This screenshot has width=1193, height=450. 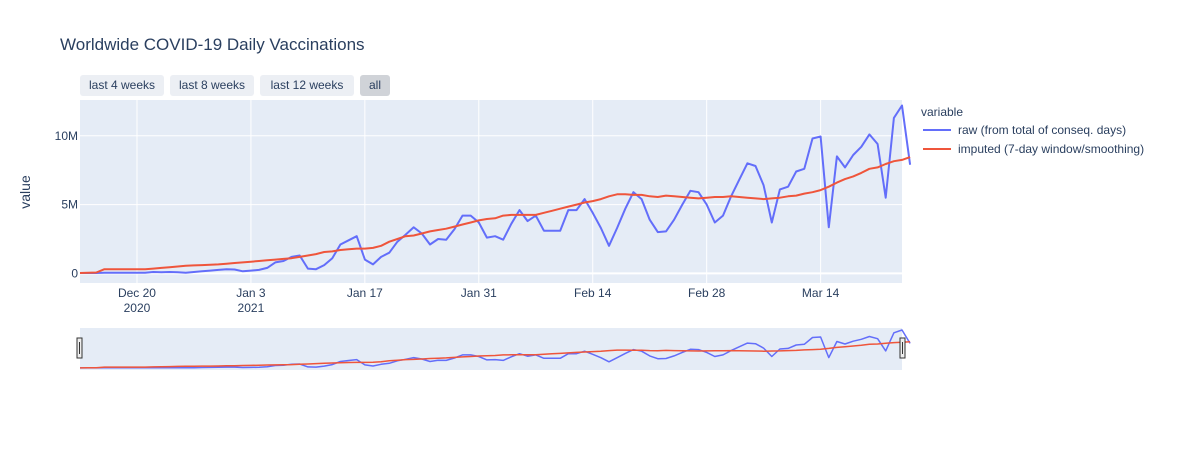 I want to click on x-tick-label: Jan 31, so click(x=479, y=293).